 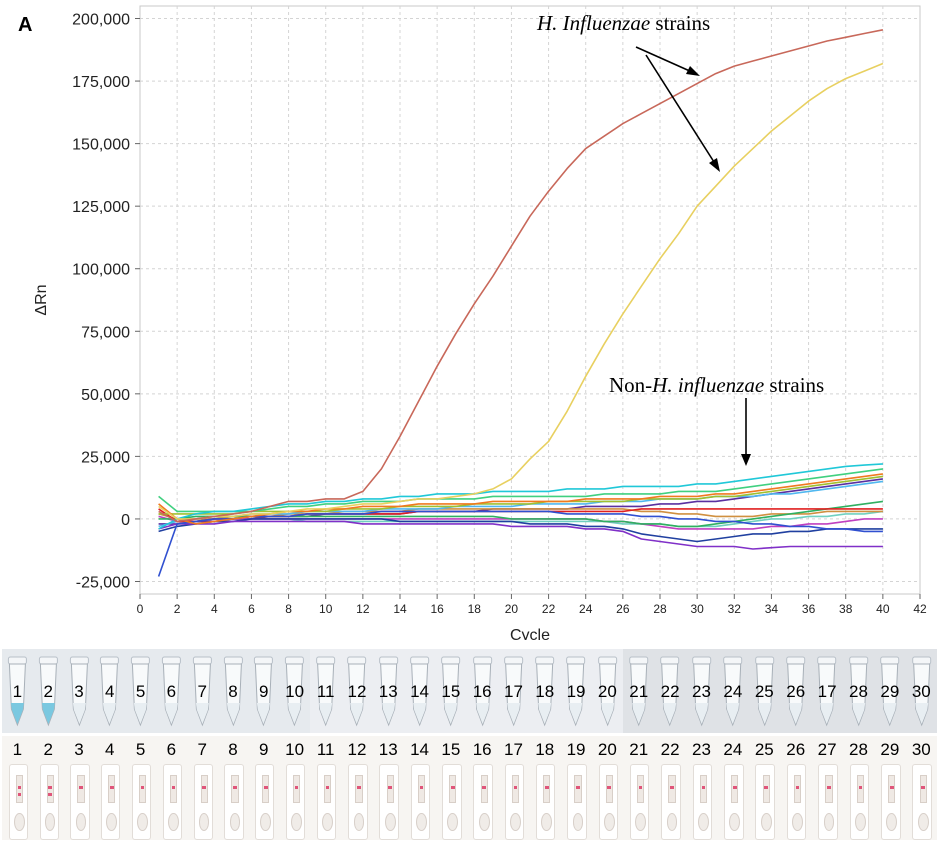 What do you see at coordinates (607, 749) in the screenshot?
I see `strip-number: 20` at bounding box center [607, 749].